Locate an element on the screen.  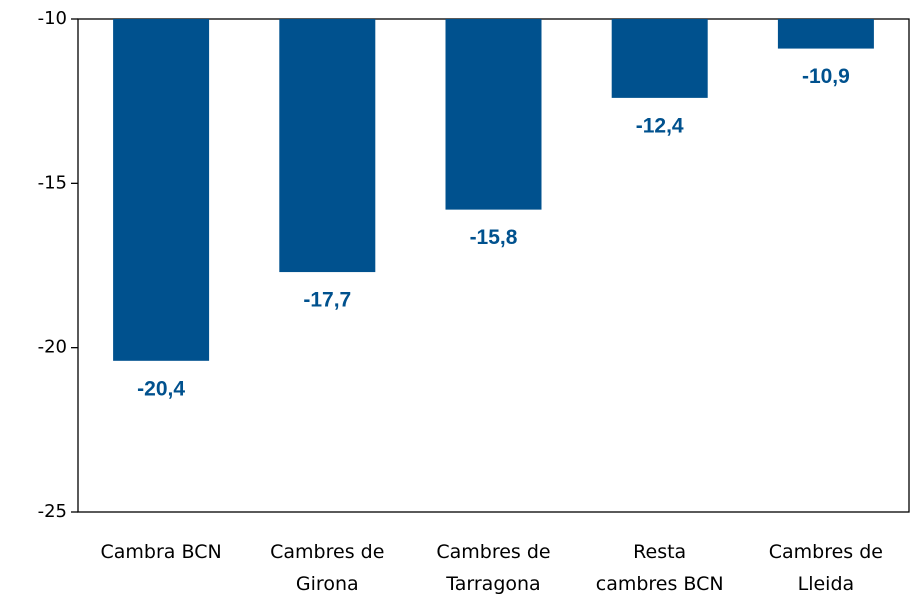
value-label: -10,9 is located at coordinates (826, 76).